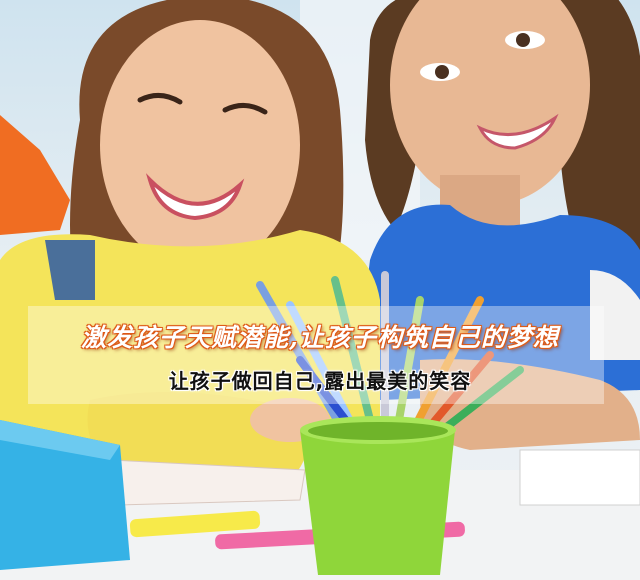 The image size is (640, 580). I want to click on left-girl-face, so click(200, 145).